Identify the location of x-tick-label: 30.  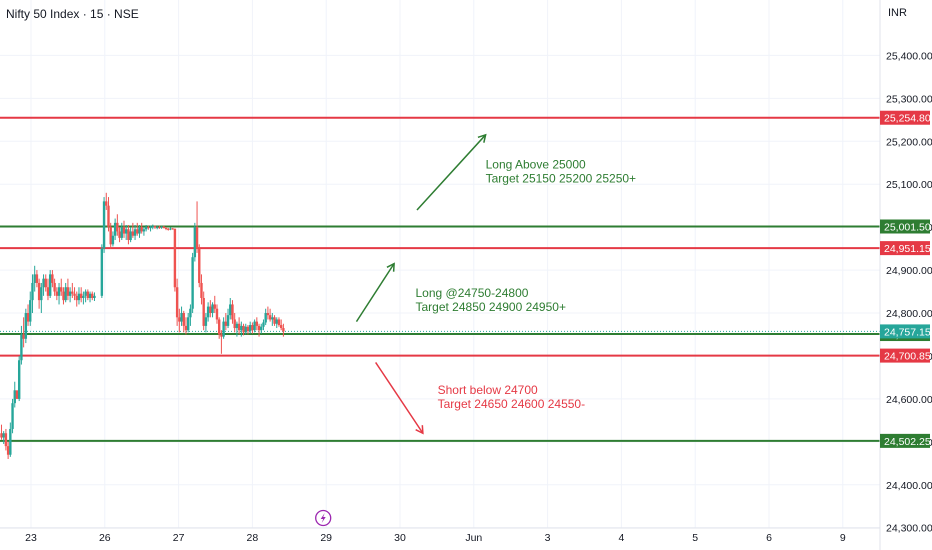
(400, 538).